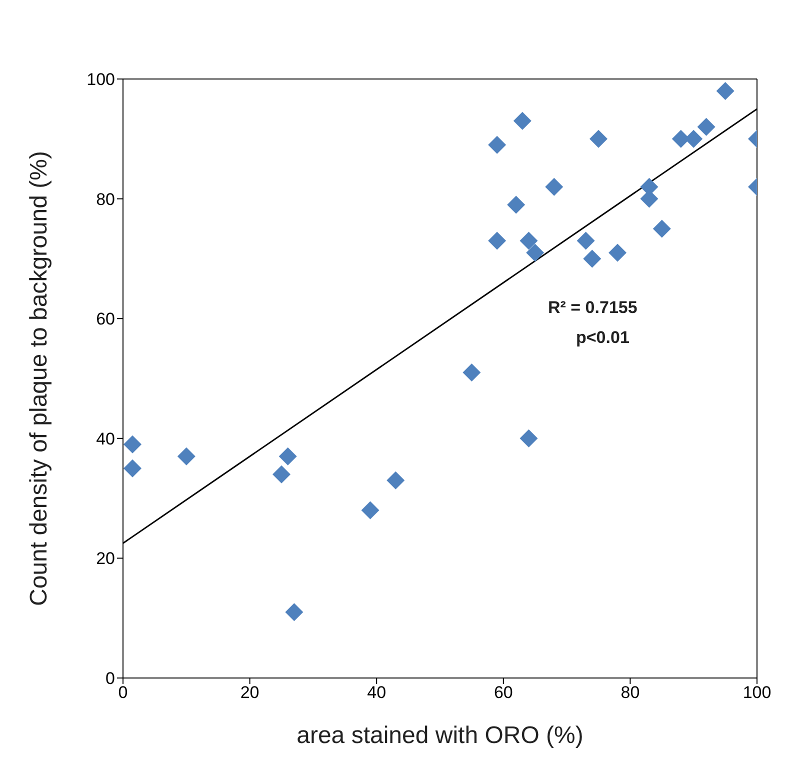 Image resolution: width=788 pixels, height=770 pixels. What do you see at coordinates (110, 678) in the screenshot?
I see `y-tick-label: 0` at bounding box center [110, 678].